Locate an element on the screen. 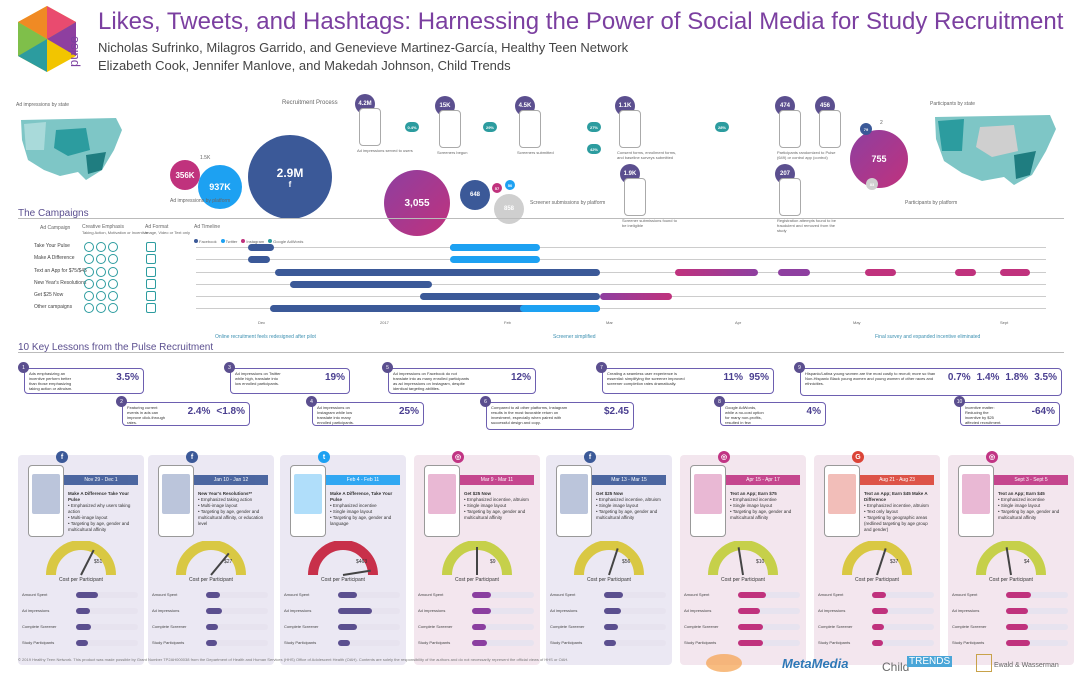 This screenshot has height=675, width=1080. lessons-divider is located at coordinates (541, 352).